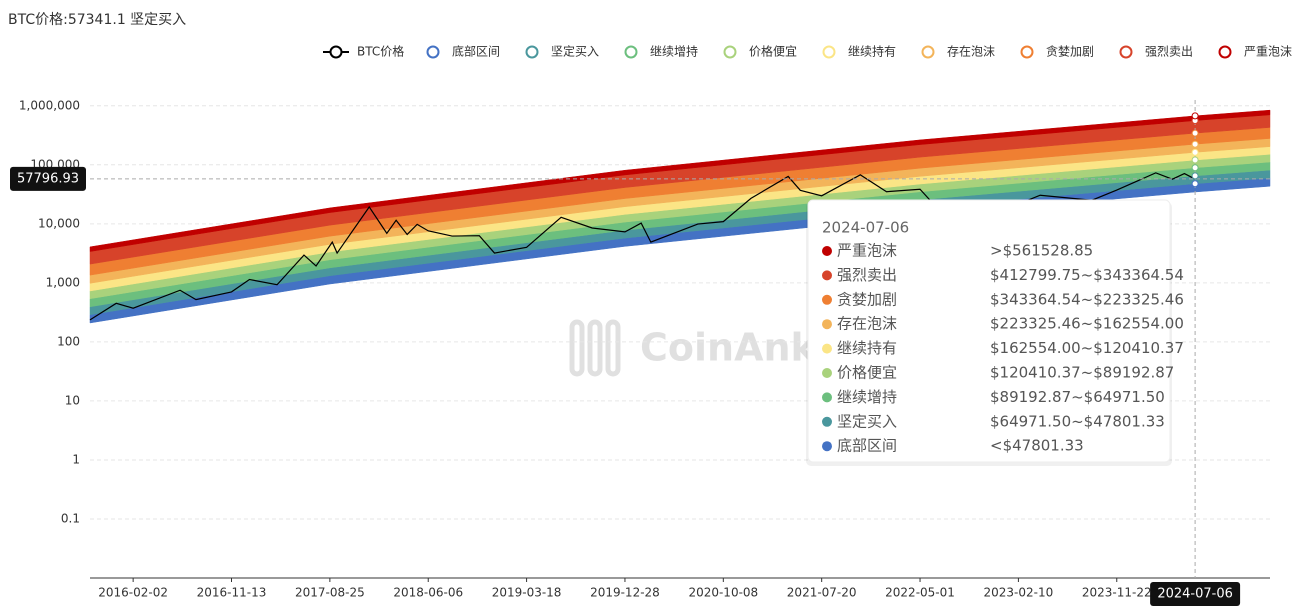  I want to click on legend-item: 继续增持, so click(661, 51).